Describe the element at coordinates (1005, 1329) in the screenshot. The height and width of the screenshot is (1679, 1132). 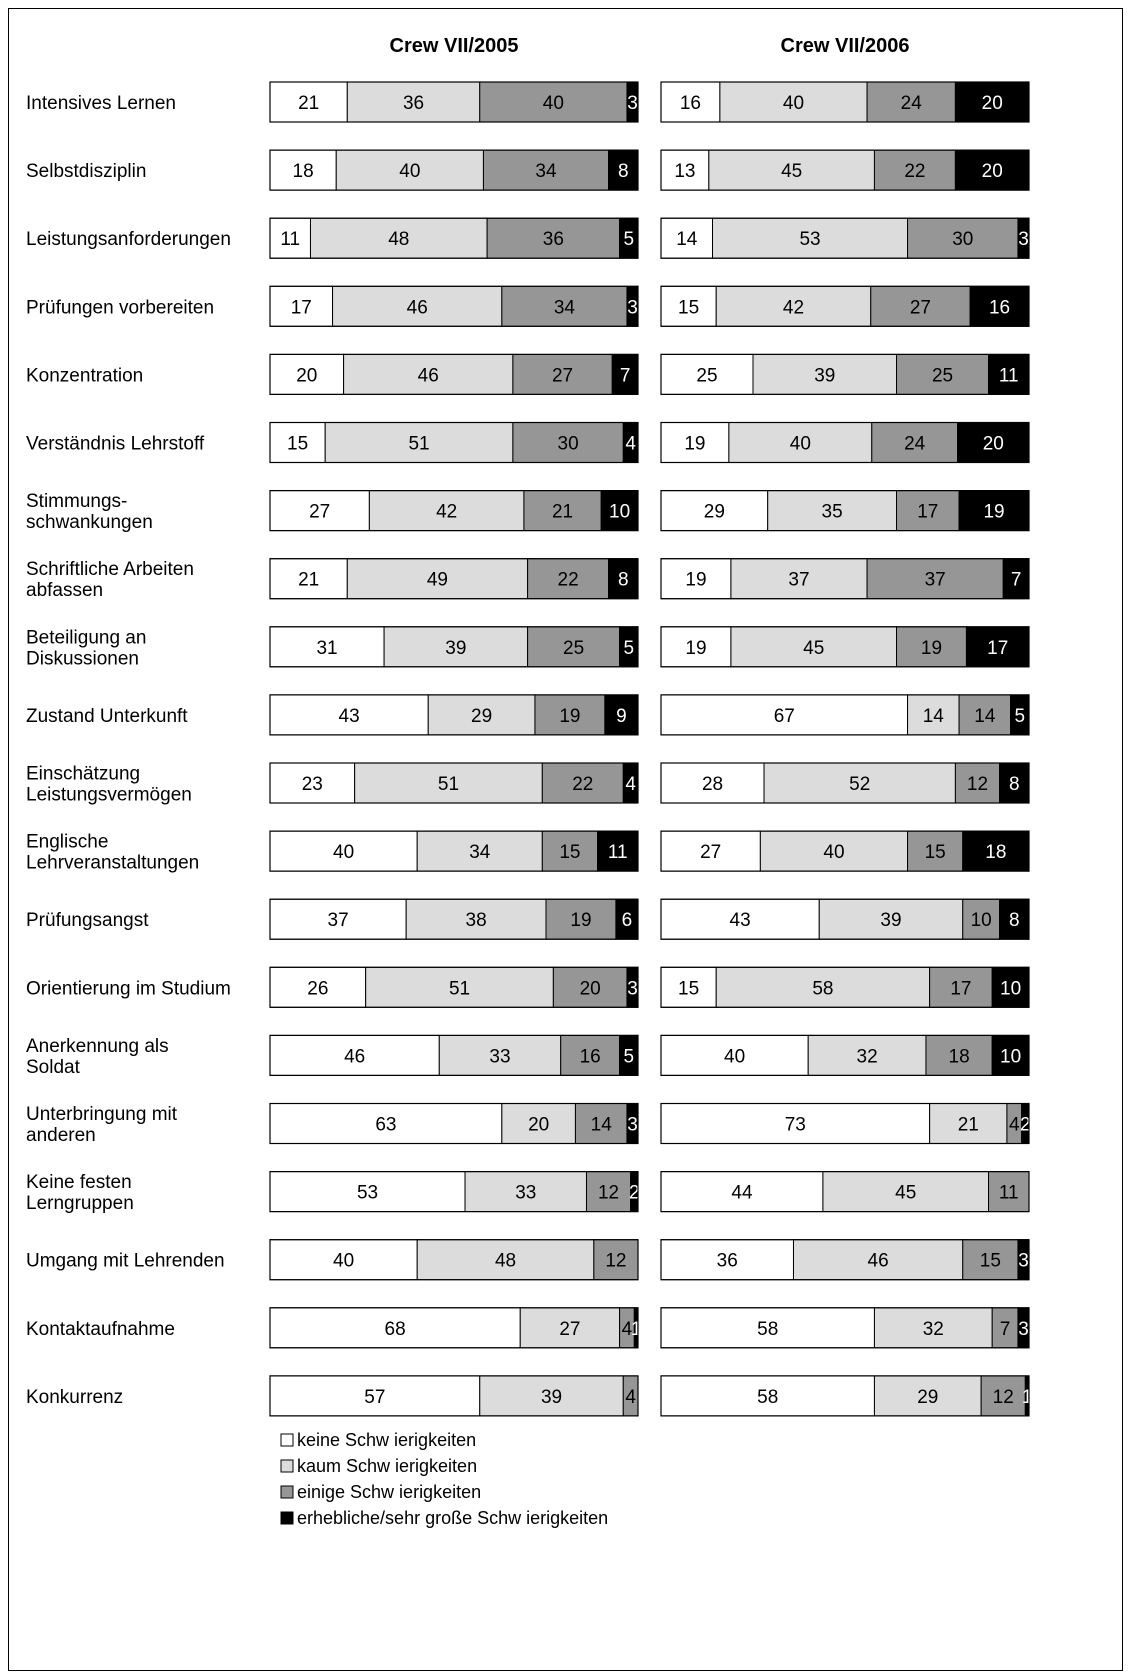
I see `data-label-p2-r19-s3: 7` at that location.